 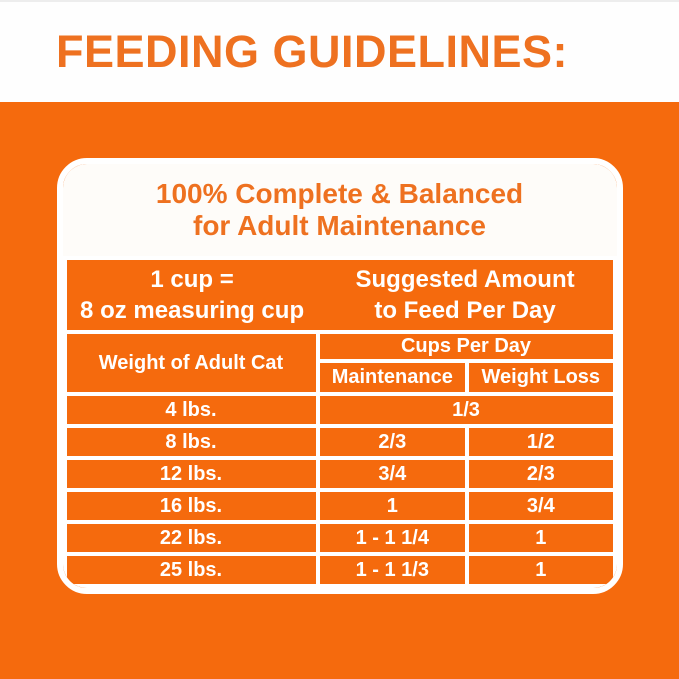 What do you see at coordinates (191, 474) in the screenshot?
I see `row-weight: 12 lbs.` at bounding box center [191, 474].